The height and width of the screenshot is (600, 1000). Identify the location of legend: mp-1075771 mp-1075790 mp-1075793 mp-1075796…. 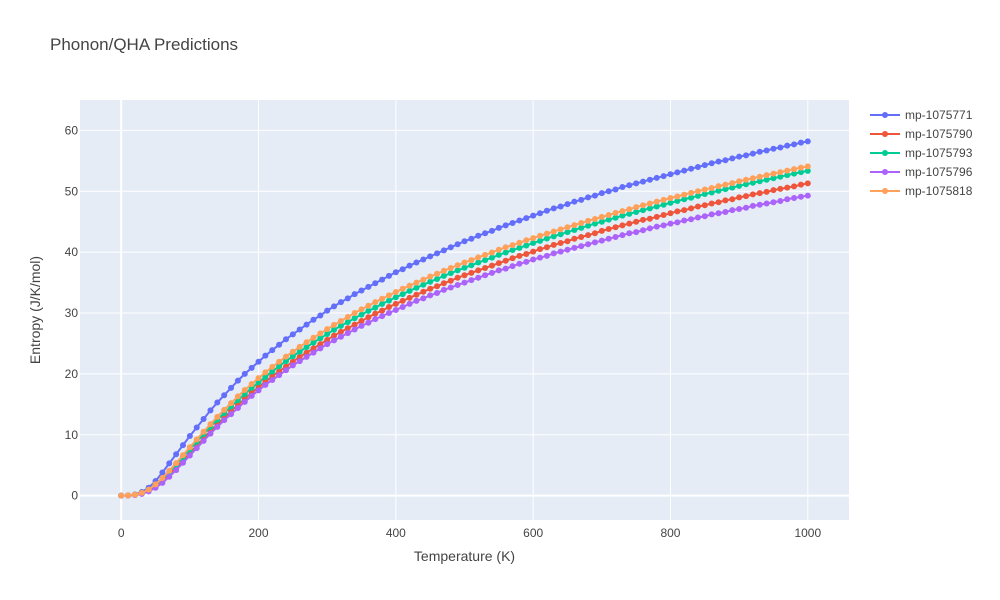
(921, 153).